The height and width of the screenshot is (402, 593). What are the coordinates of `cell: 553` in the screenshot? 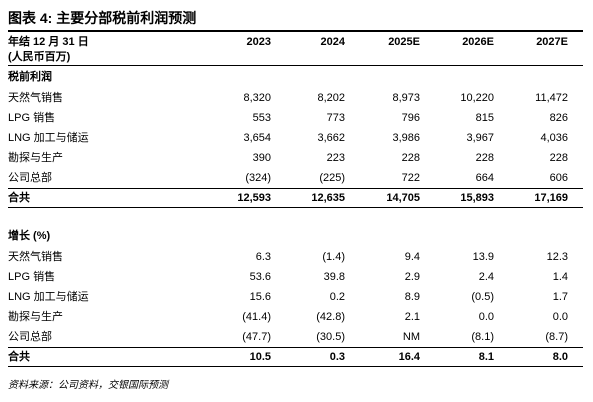 It's located at (261, 118).